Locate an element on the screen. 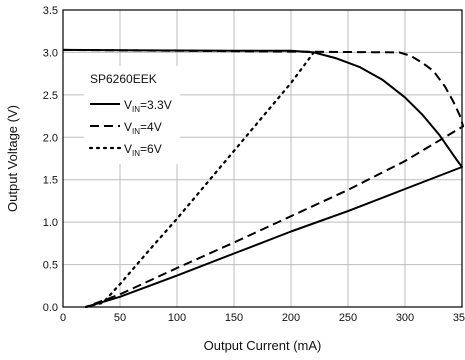 The width and height of the screenshot is (465, 360). legend-label-2: VIN=4V is located at coordinates (143, 128).